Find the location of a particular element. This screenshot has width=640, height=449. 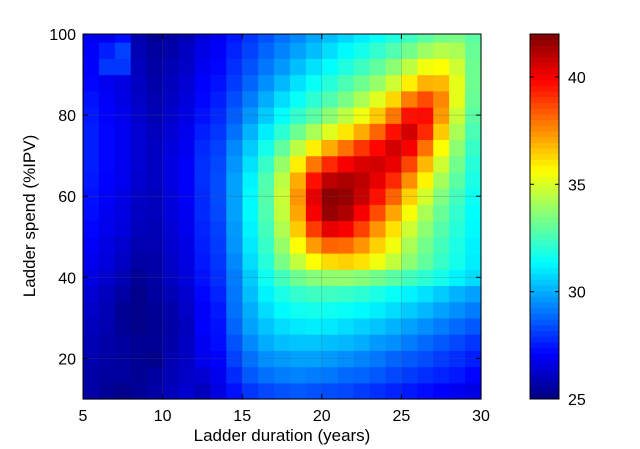

colorbar-tick-label: 25 is located at coordinates (577, 400).